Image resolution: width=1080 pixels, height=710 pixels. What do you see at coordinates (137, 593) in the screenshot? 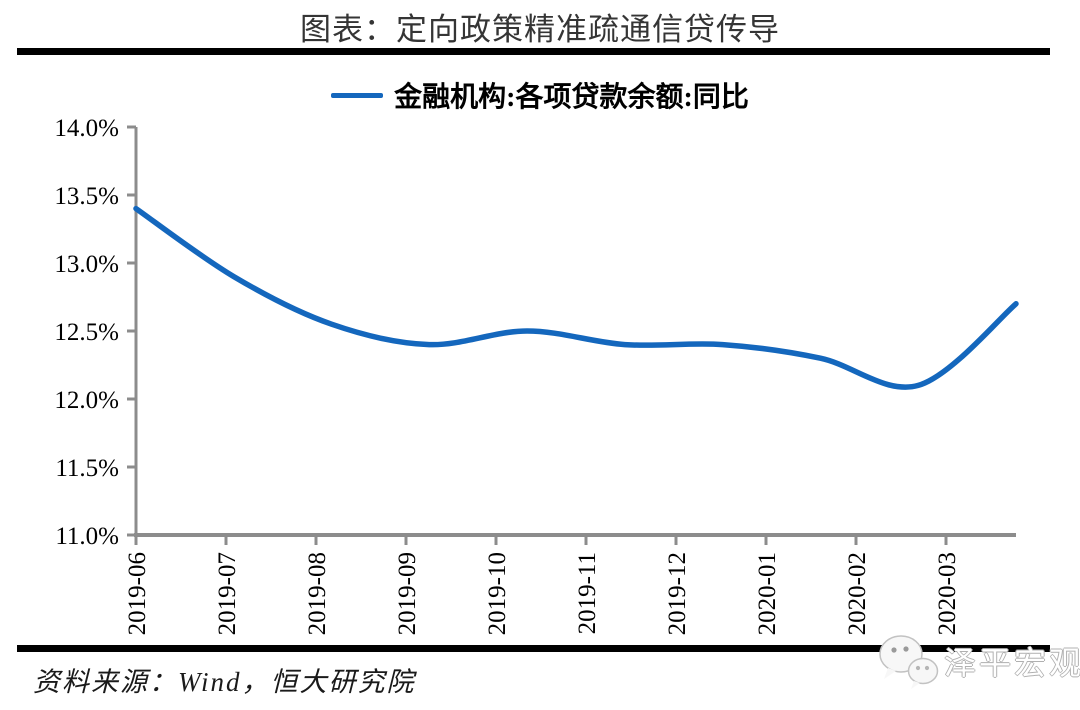
I see `x-tick-label: 2019-06` at bounding box center [137, 593].